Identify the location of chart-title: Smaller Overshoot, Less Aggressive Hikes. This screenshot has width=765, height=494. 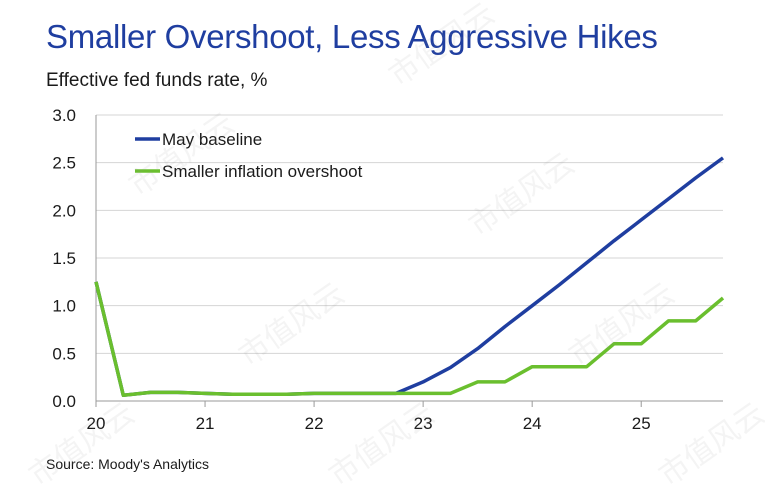
(352, 36).